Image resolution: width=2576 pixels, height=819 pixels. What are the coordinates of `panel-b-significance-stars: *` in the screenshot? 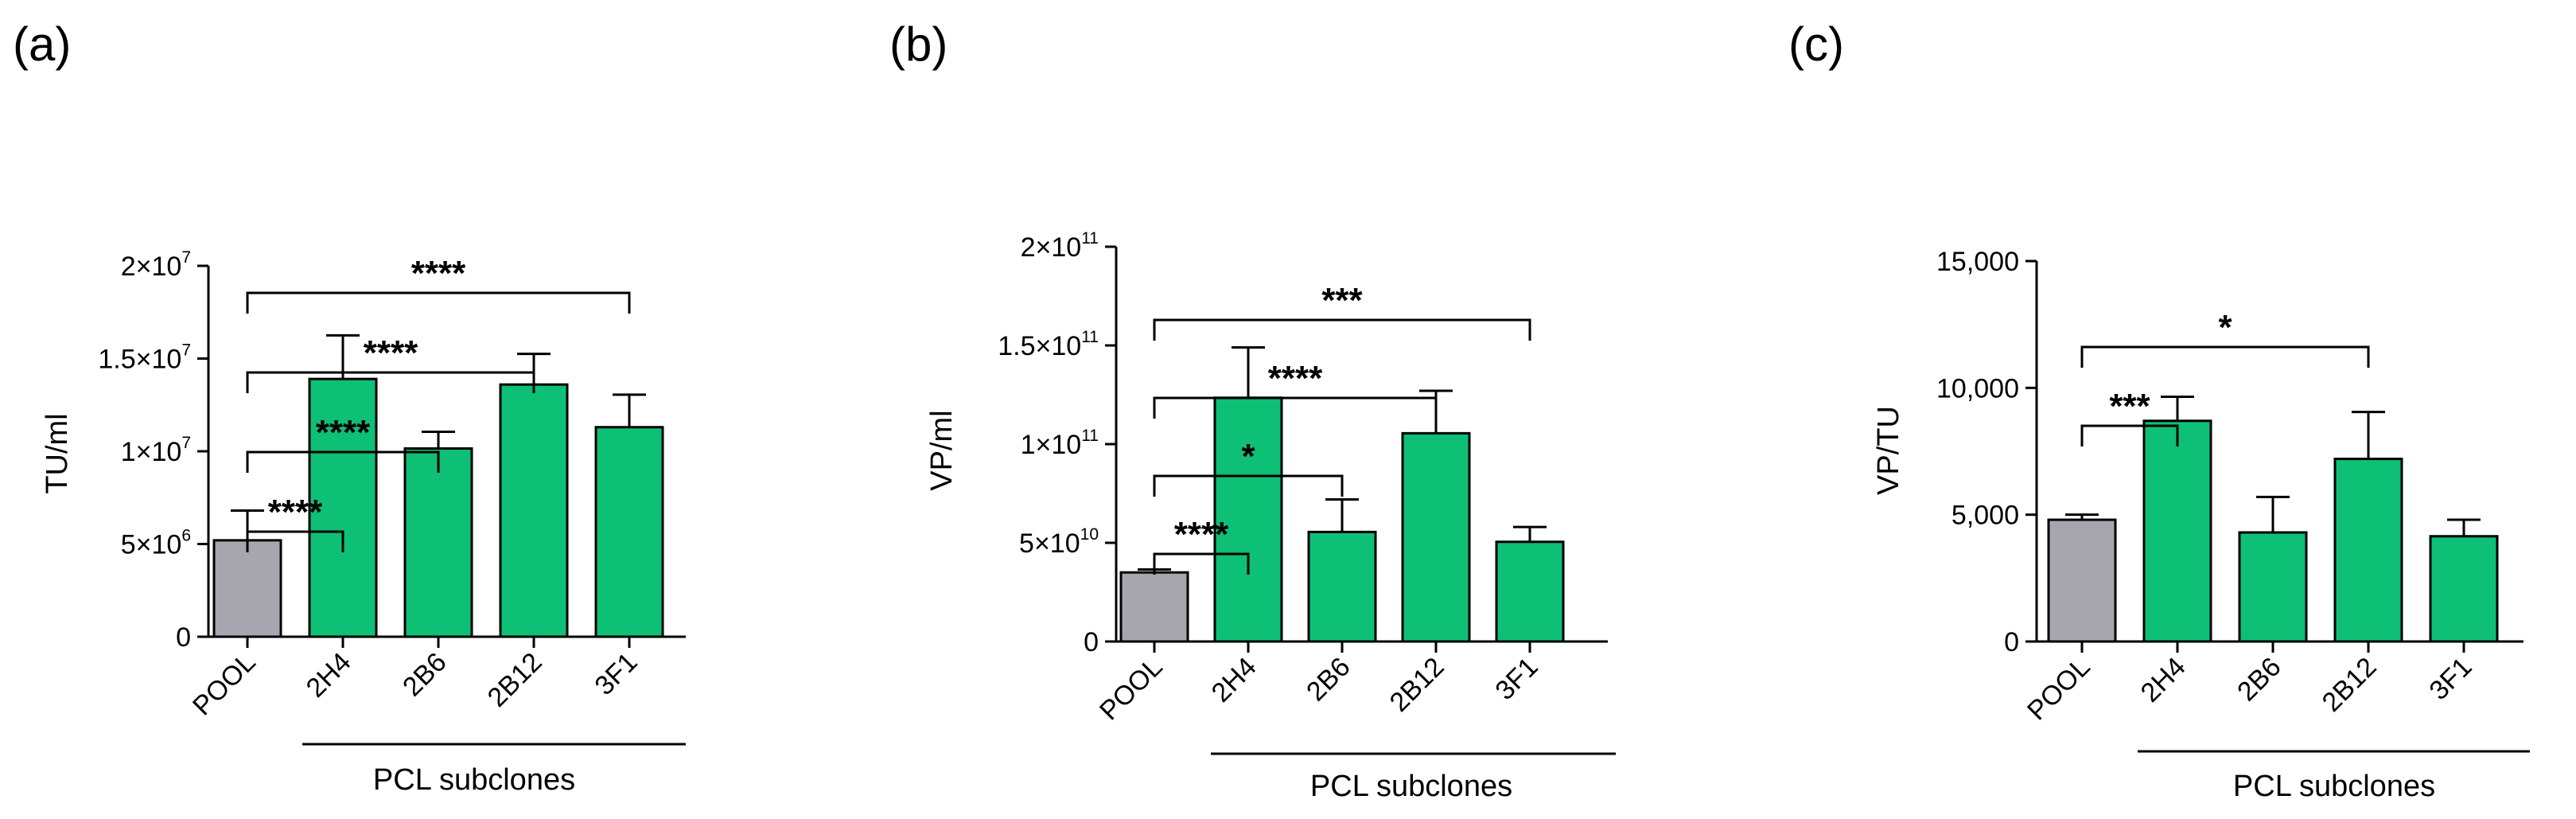 It's located at (1248, 456).